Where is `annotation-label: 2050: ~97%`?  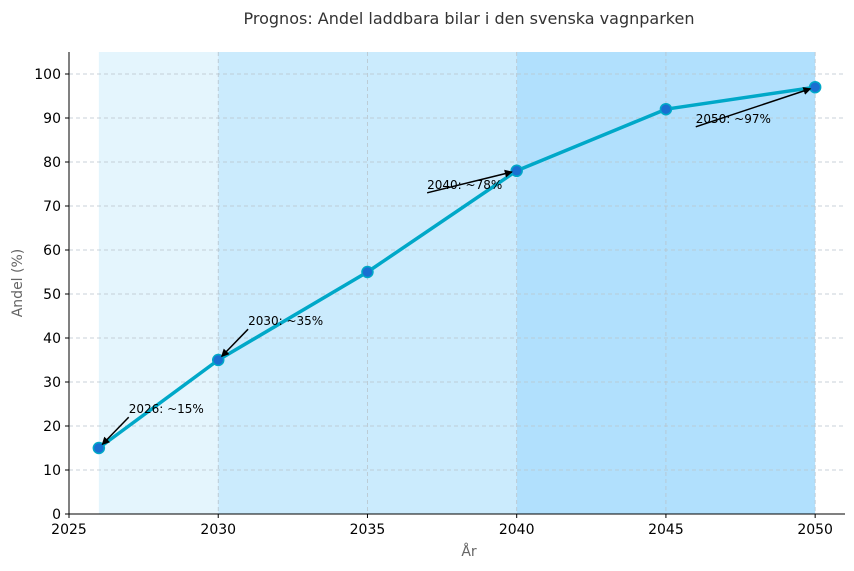 annotation-label: 2050: ~97% is located at coordinates (733, 119).